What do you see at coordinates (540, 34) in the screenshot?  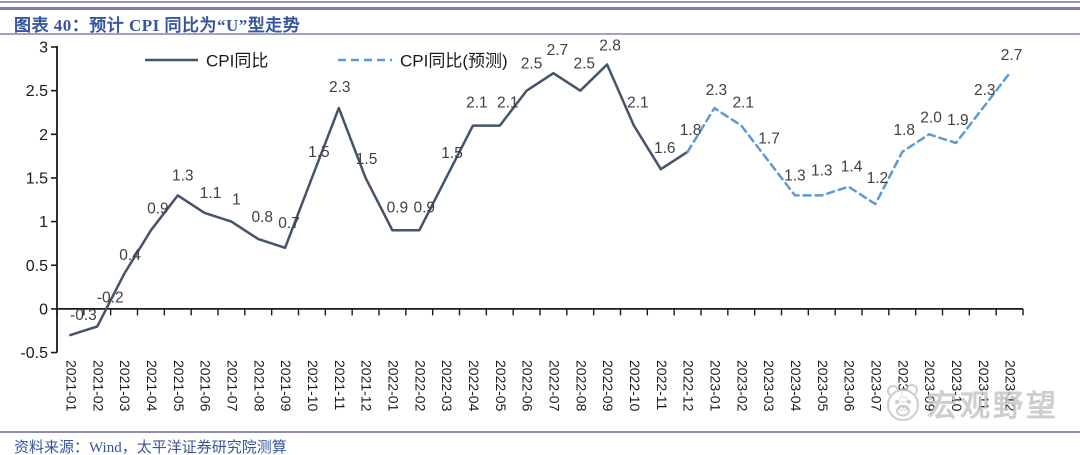 I see `title-divider-rule` at bounding box center [540, 34].